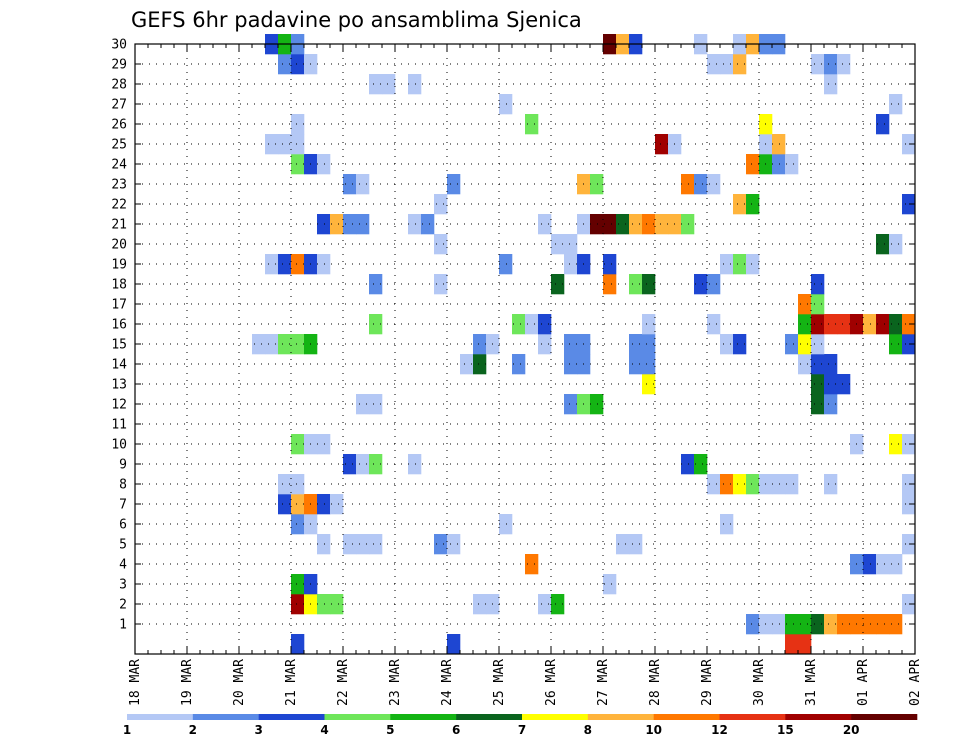 This screenshot has width=960, height=742. What do you see at coordinates (588, 730) in the screenshot?
I see `legend-label: 8` at bounding box center [588, 730].